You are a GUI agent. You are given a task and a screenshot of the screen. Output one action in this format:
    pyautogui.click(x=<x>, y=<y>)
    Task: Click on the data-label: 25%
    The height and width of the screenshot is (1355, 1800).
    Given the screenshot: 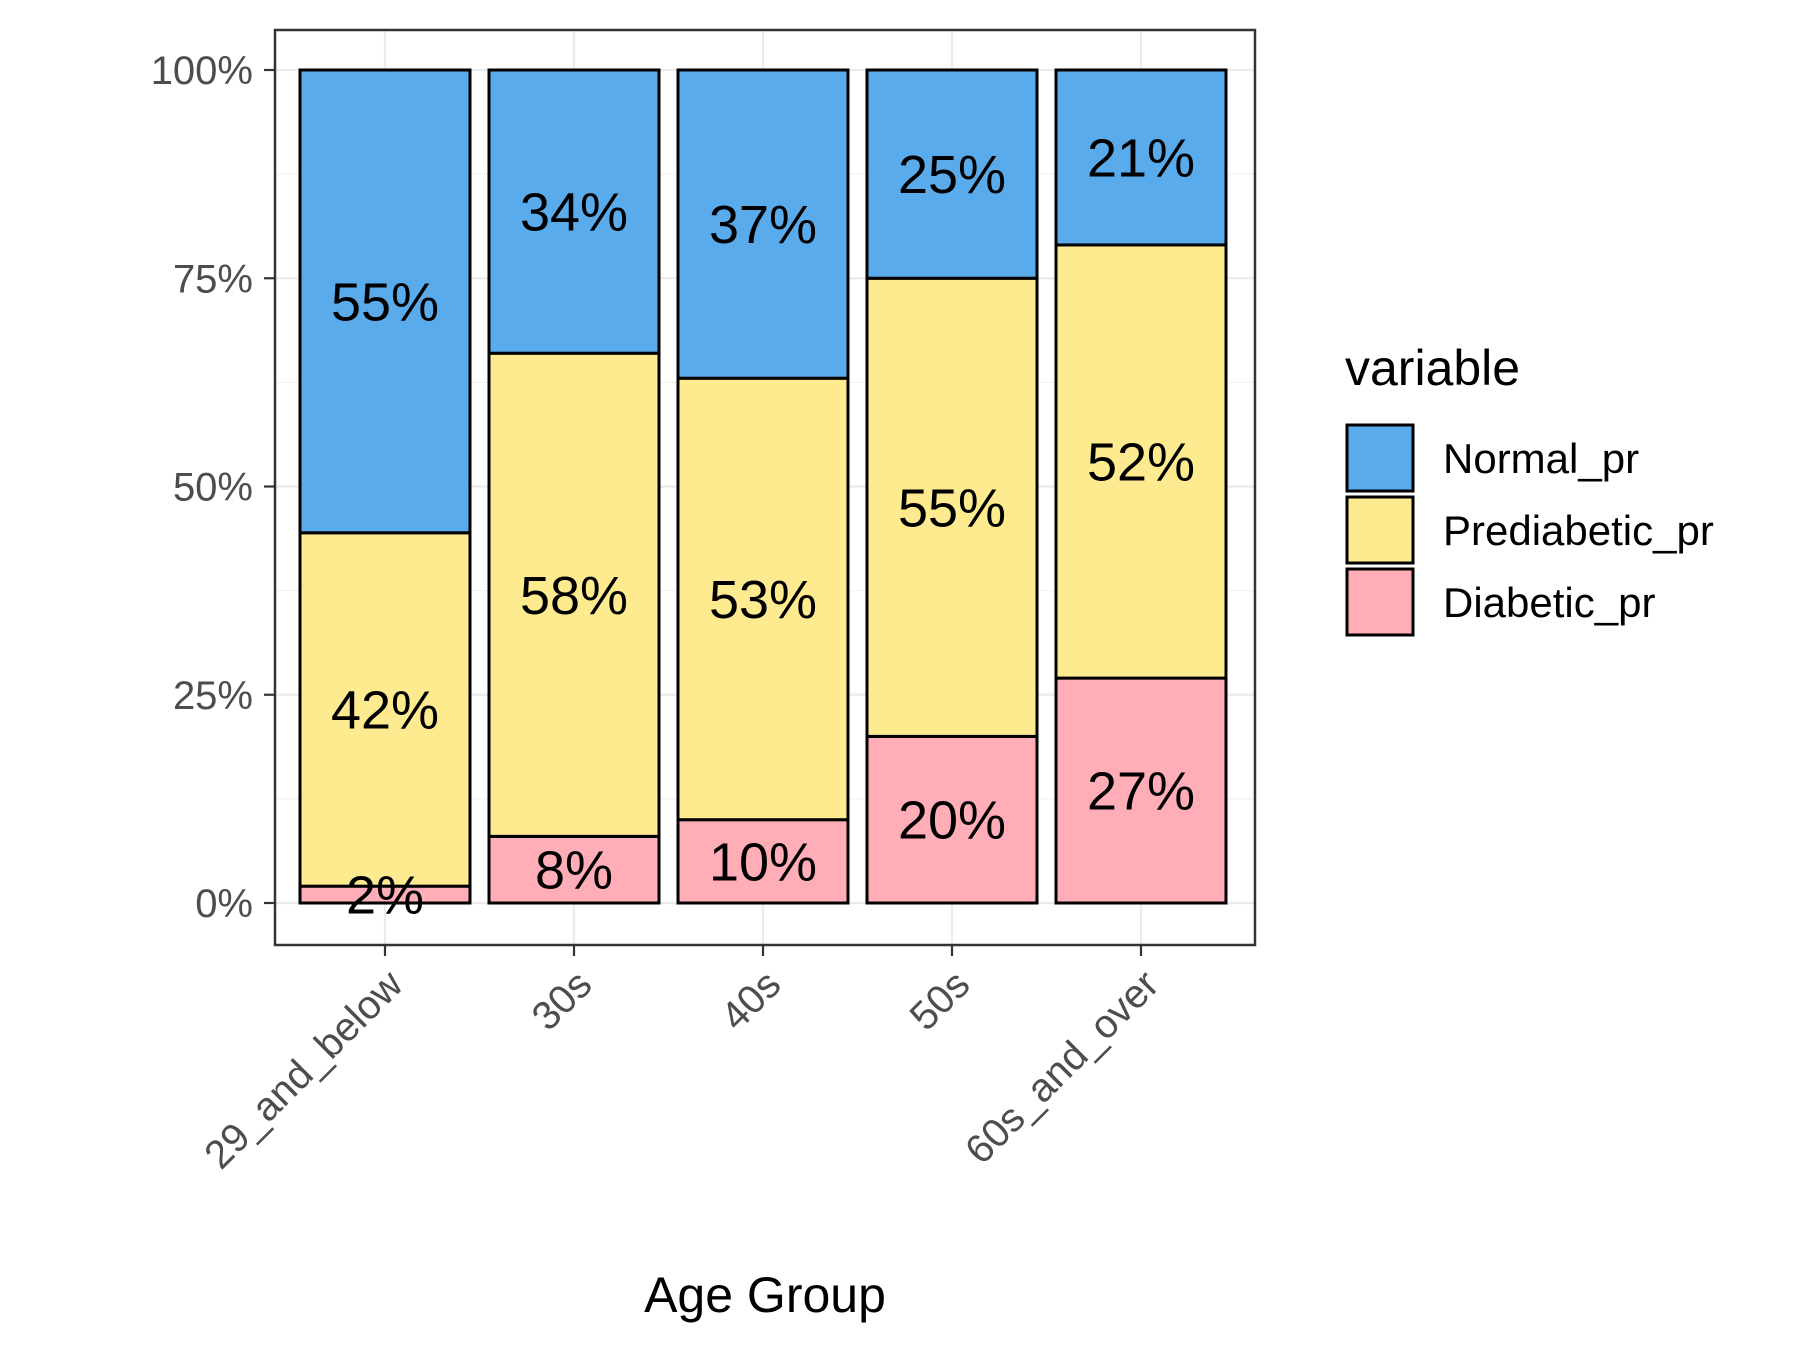 What is the action you would take?
    pyautogui.click(x=952, y=175)
    